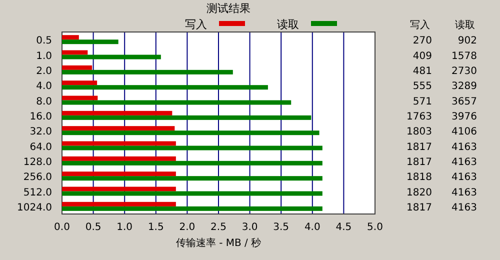 The height and width of the screenshot is (260, 500). I want to click on x-tick-label: 1.5, so click(156, 227).